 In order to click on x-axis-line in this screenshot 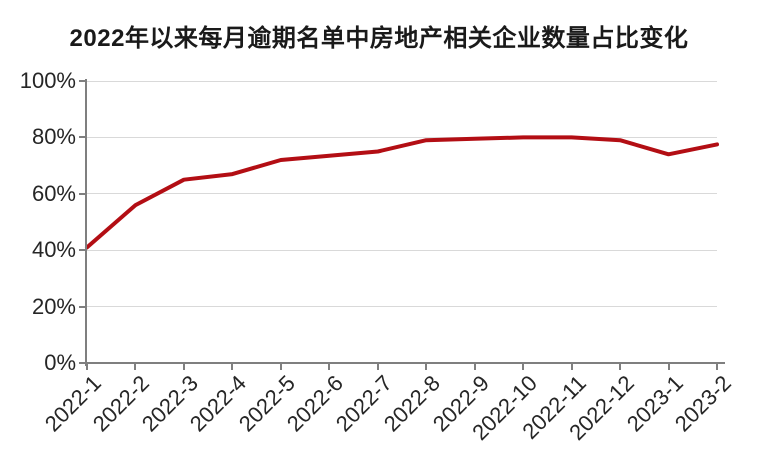, I will do `click(405, 363)`.